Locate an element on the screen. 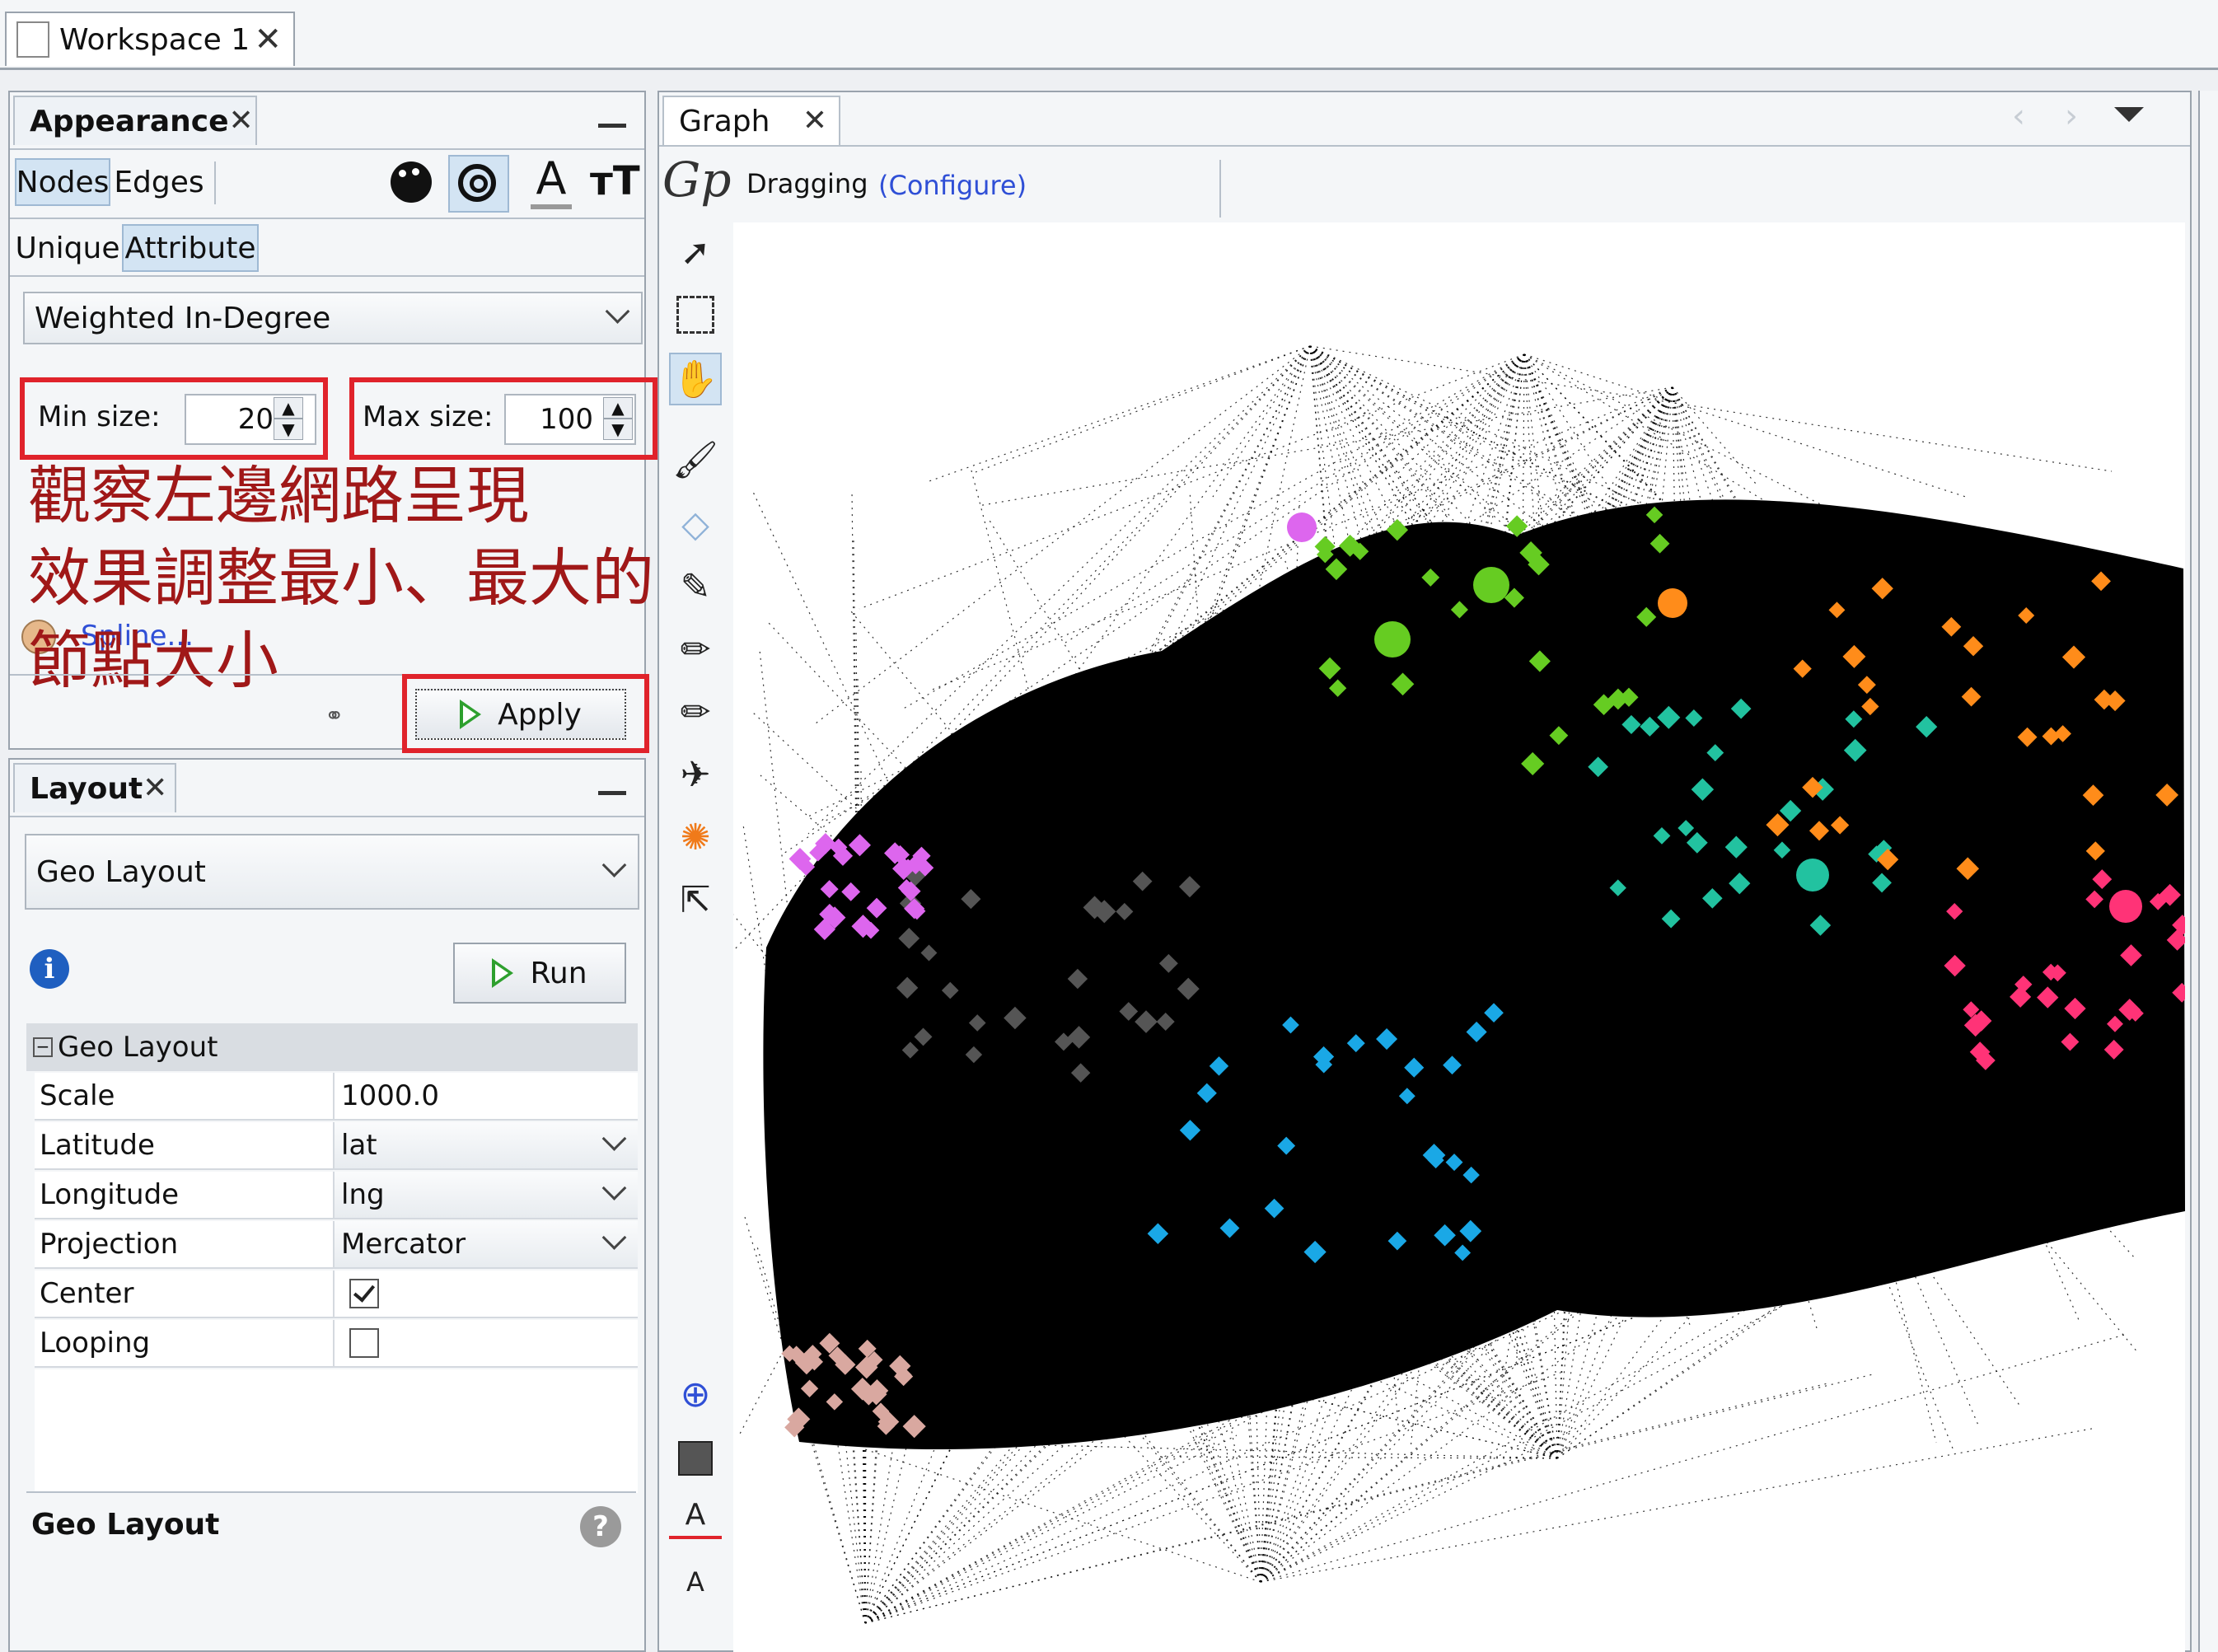  workspace-tab: Workspace 1 ✕ is located at coordinates (150, 39).